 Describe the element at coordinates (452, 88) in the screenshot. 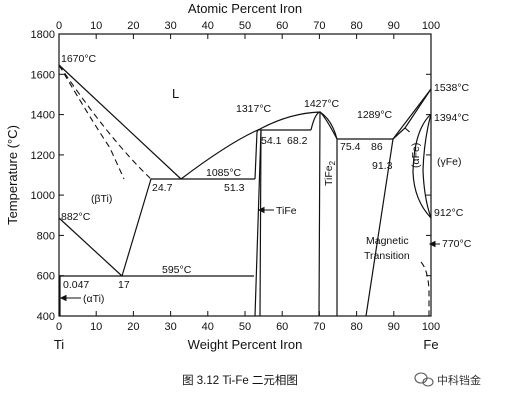

I see `label-fe-melt: 1538°C` at that location.